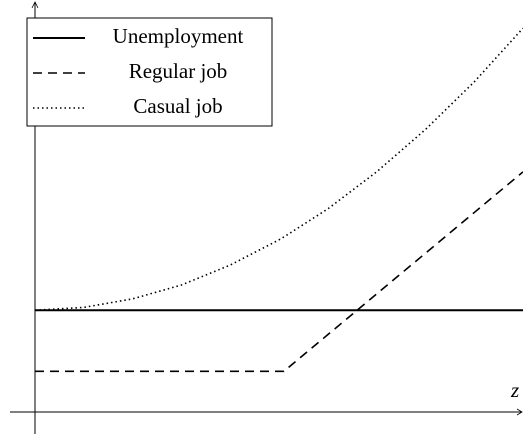  I want to click on x-axis-arrow, so click(519, 412).